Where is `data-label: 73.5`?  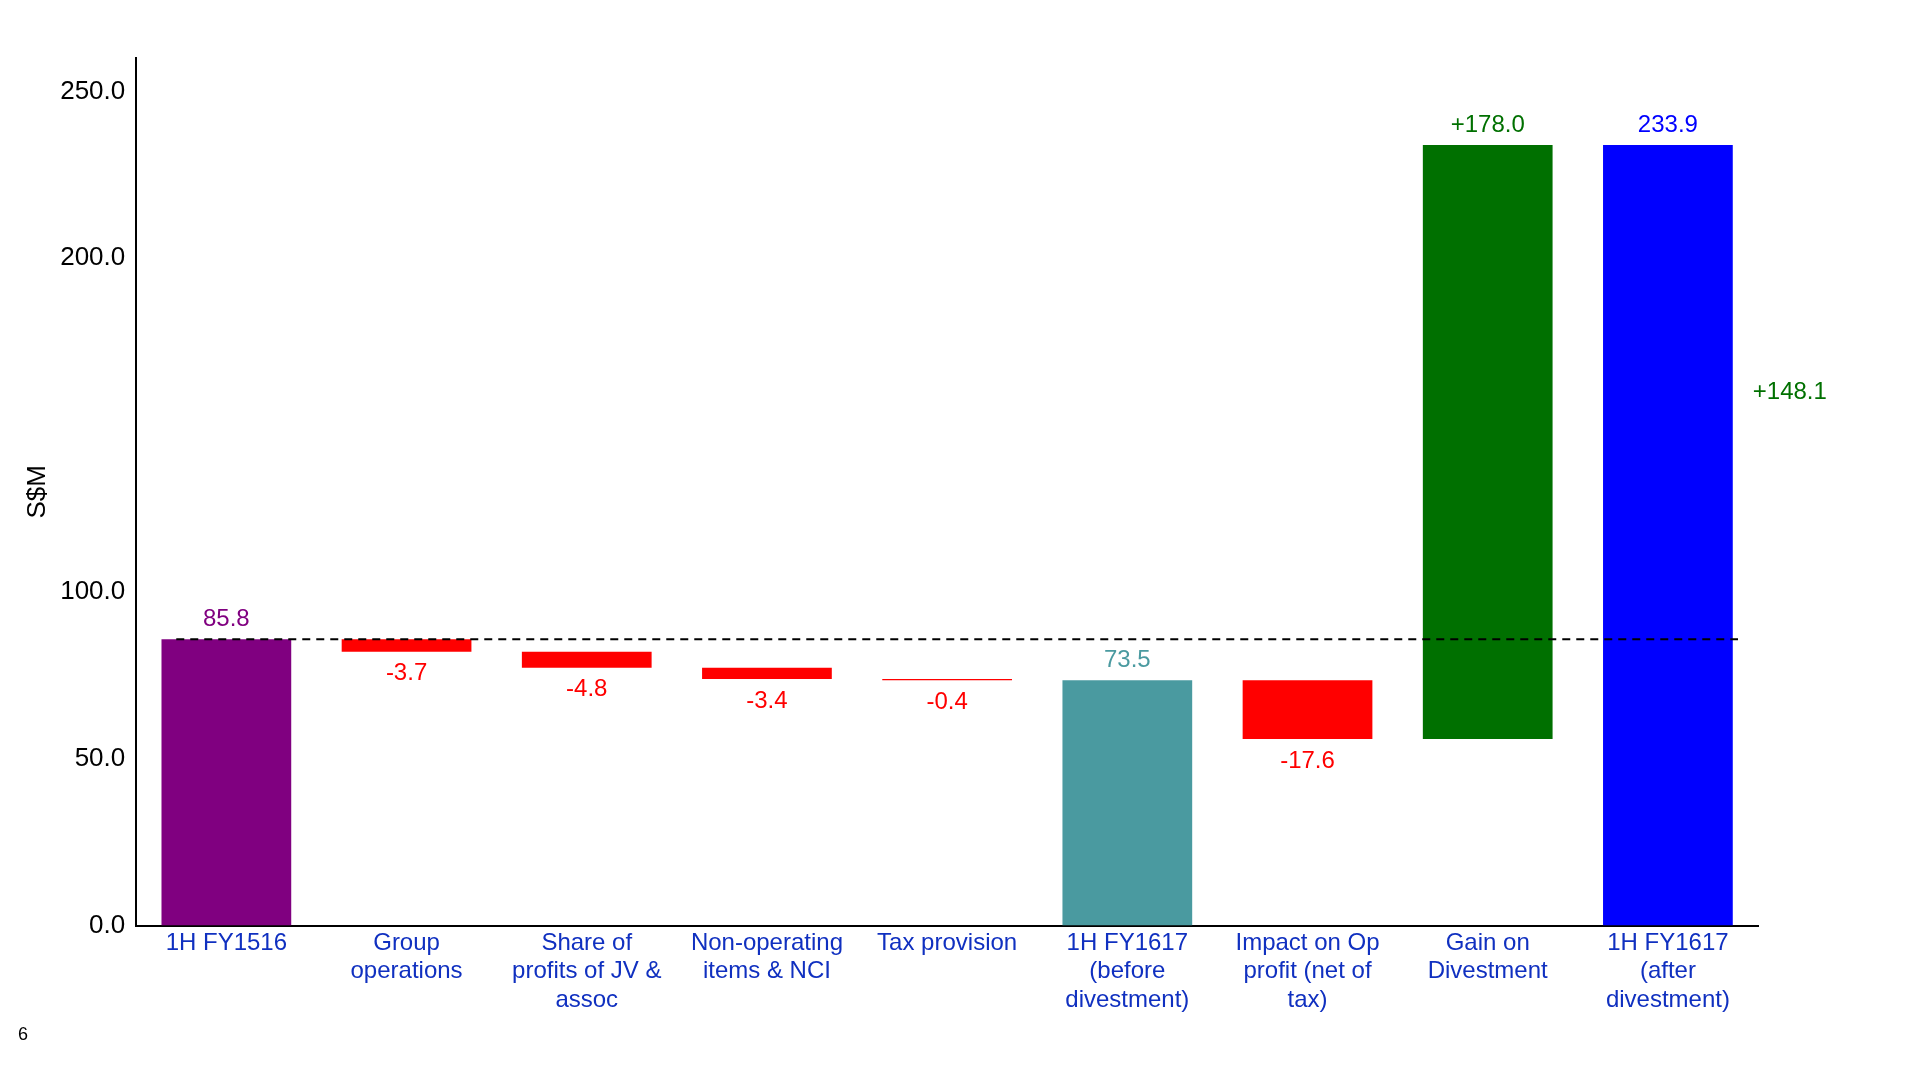 data-label: 73.5 is located at coordinates (1127, 658).